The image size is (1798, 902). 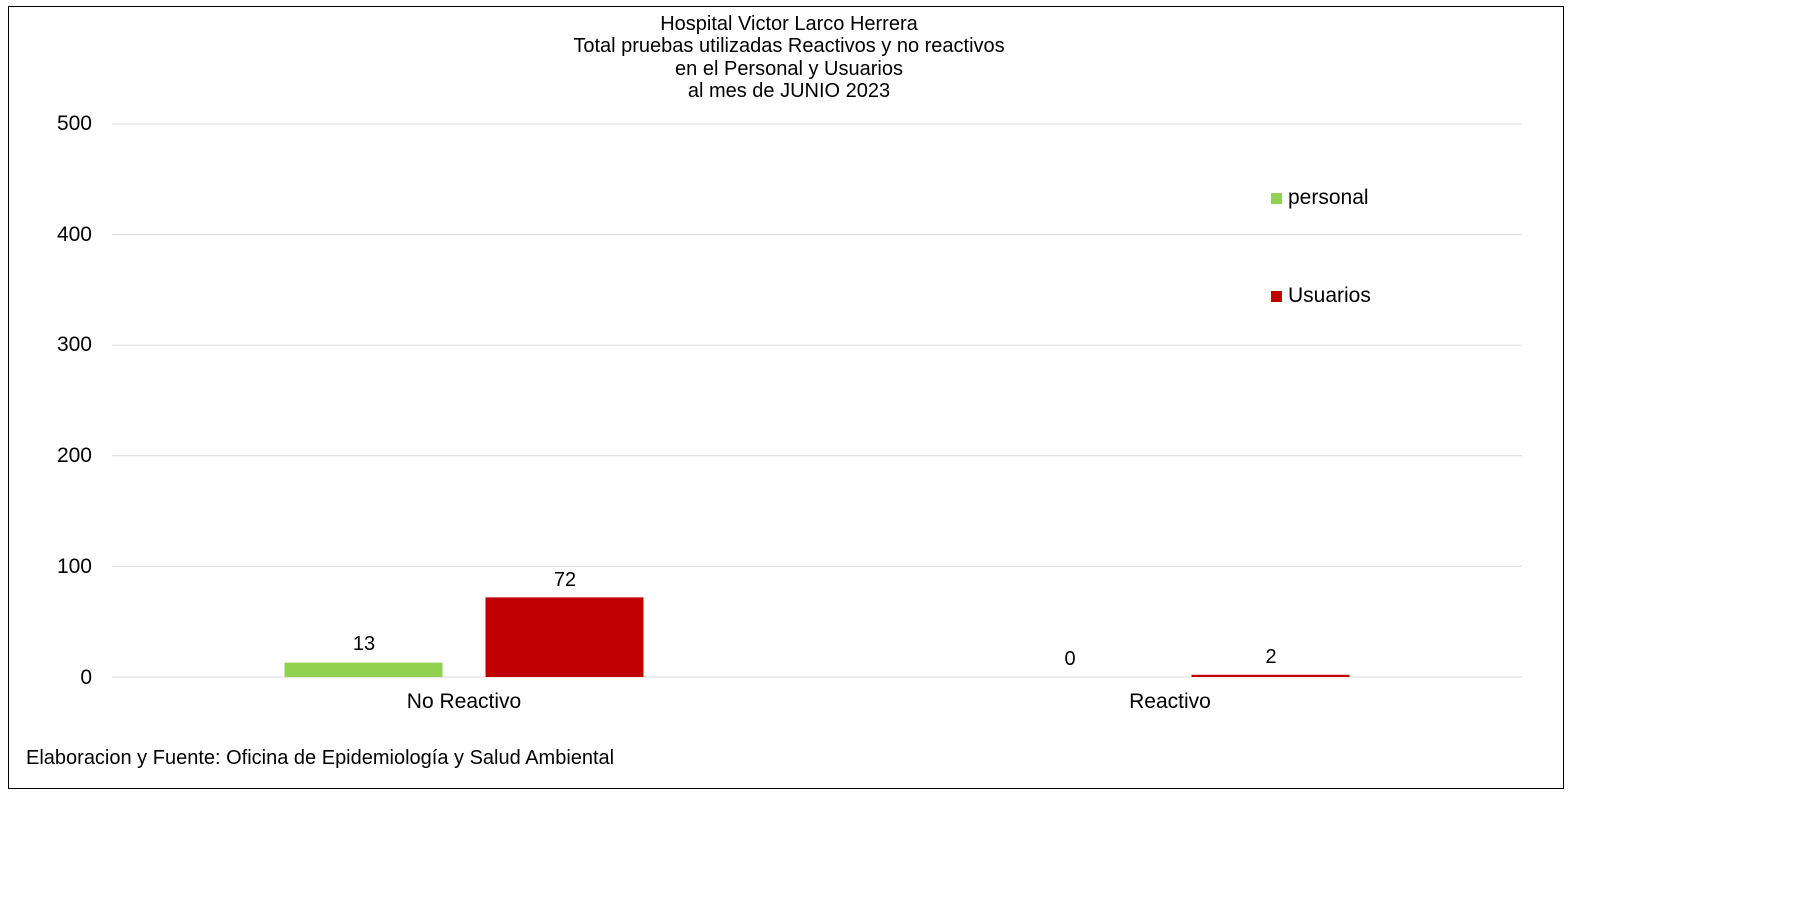 I want to click on chart-title-line-3: en el Personal y Usuarios, so click(x=789, y=69).